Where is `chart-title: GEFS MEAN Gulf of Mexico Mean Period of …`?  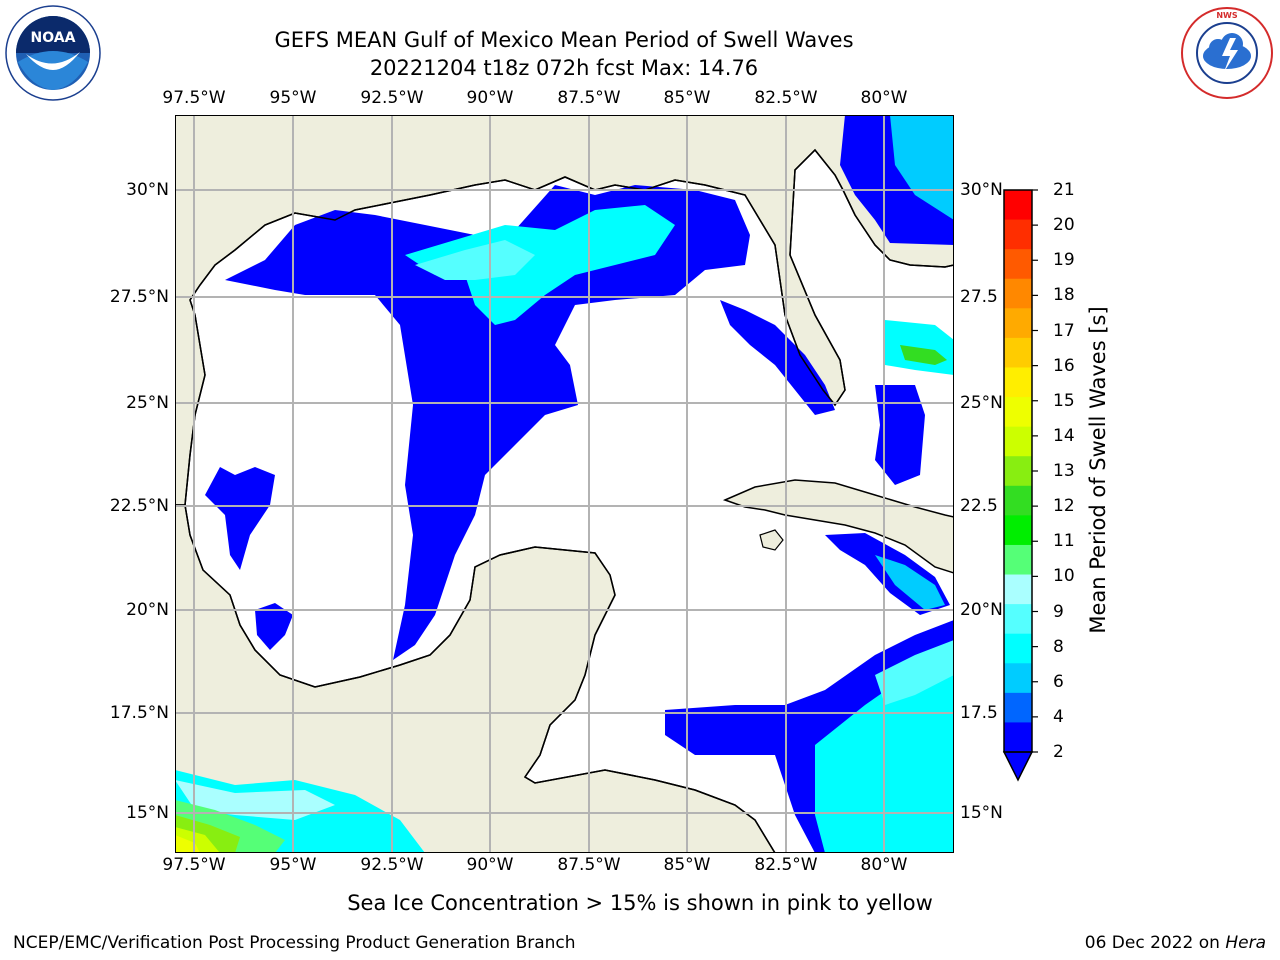 chart-title: GEFS MEAN Gulf of Mexico Mean Period of … is located at coordinates (564, 40).